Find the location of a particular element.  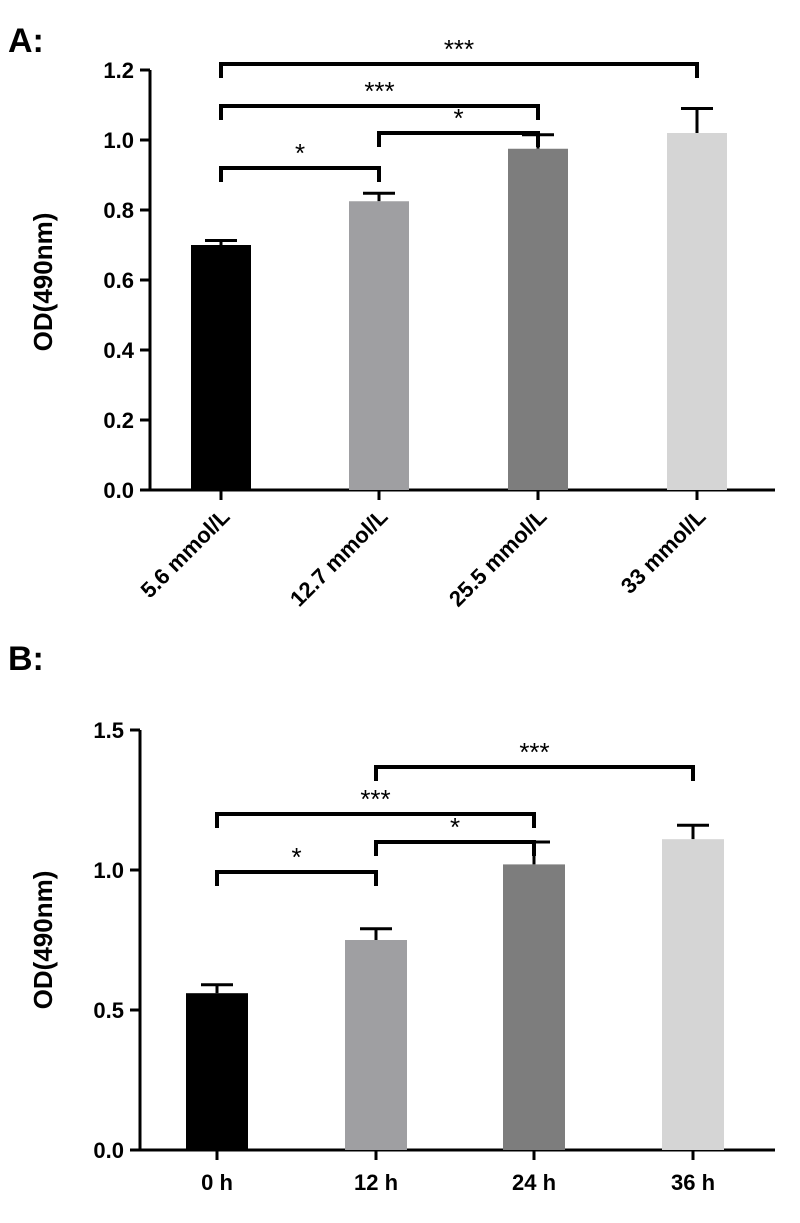

panel-b-ylabel: OD(490nm) is located at coordinates (43, 940).